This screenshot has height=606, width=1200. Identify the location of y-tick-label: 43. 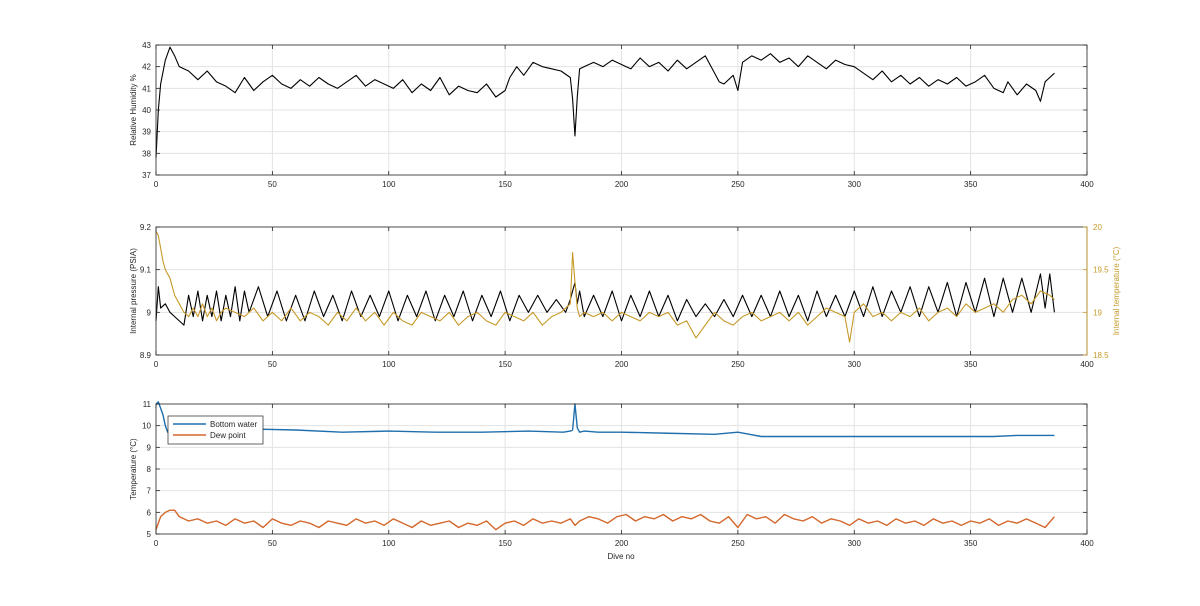
(146, 45).